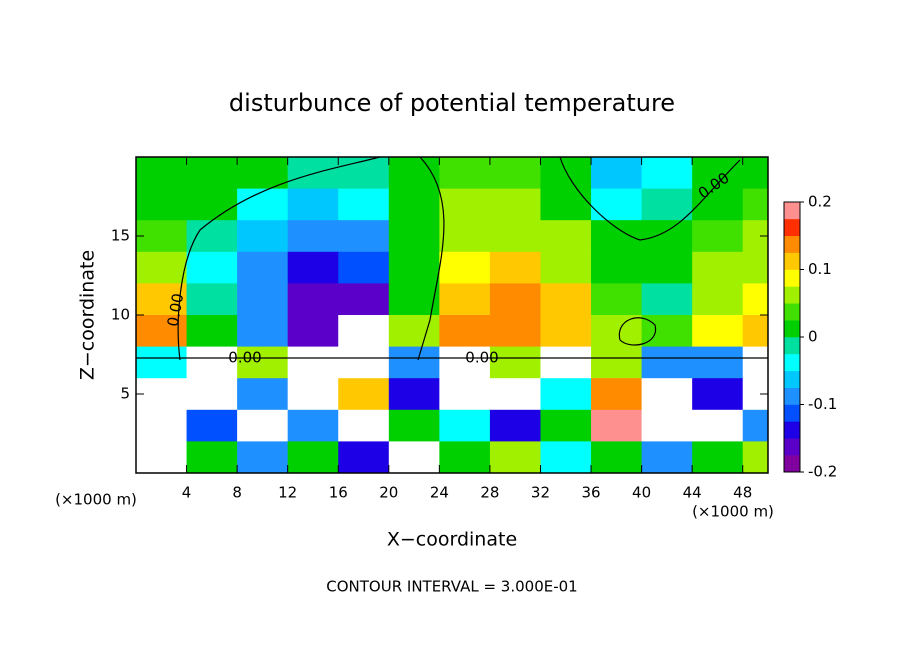 This screenshot has width=904, height=654. I want to click on x-tick-label: 4, so click(187, 493).